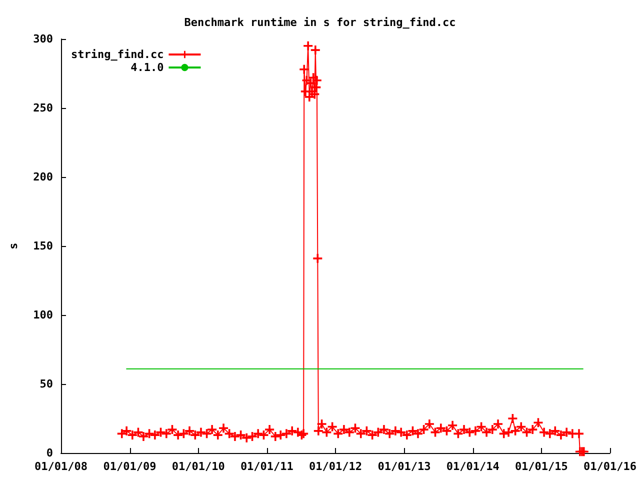 The height and width of the screenshot is (480, 640). What do you see at coordinates (267, 466) in the screenshot?
I see `x-tick-label: 01/01/11` at bounding box center [267, 466].